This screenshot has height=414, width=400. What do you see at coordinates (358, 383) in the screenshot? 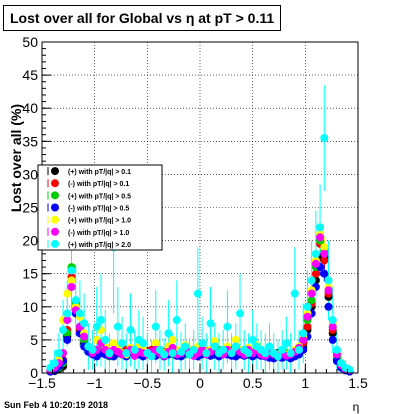
I see `x-tick-label: 1.5` at bounding box center [358, 383].